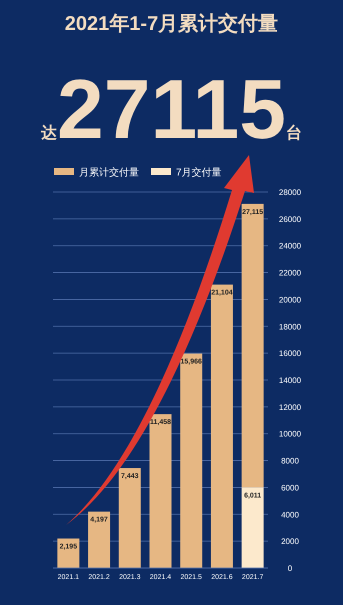 The width and height of the screenshot is (343, 605). What do you see at coordinates (109, 172) in the screenshot?
I see `legend-label: 月累计交付量` at bounding box center [109, 172].